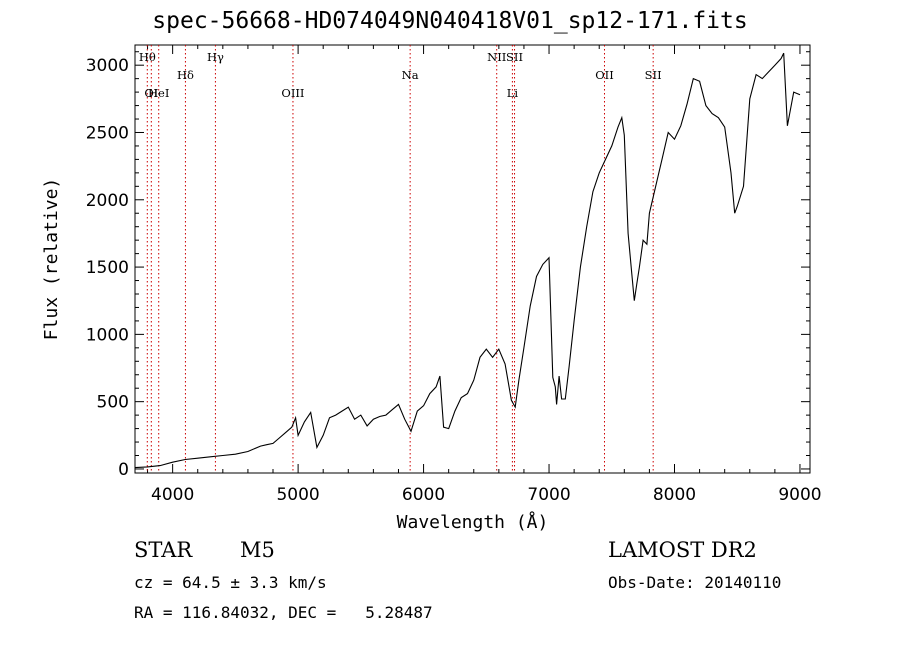 The height and width of the screenshot is (649, 900). Describe the element at coordinates (163, 550) in the screenshot. I see `class-label: STAR` at that location.